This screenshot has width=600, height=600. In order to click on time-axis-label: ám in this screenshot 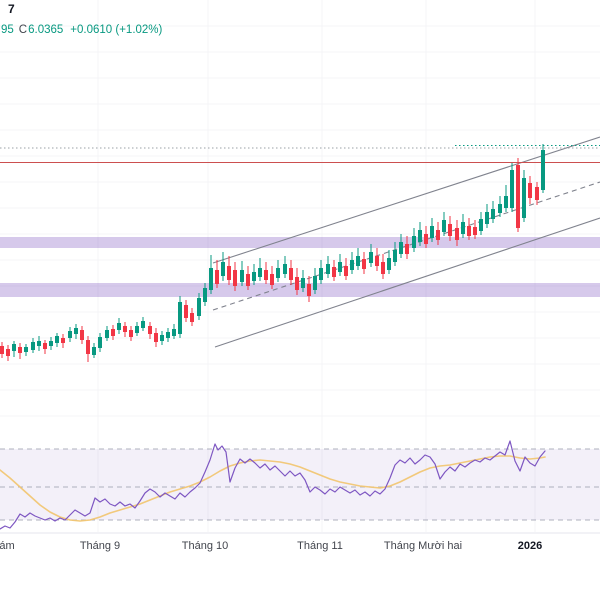, I will do `click(7, 546)`.